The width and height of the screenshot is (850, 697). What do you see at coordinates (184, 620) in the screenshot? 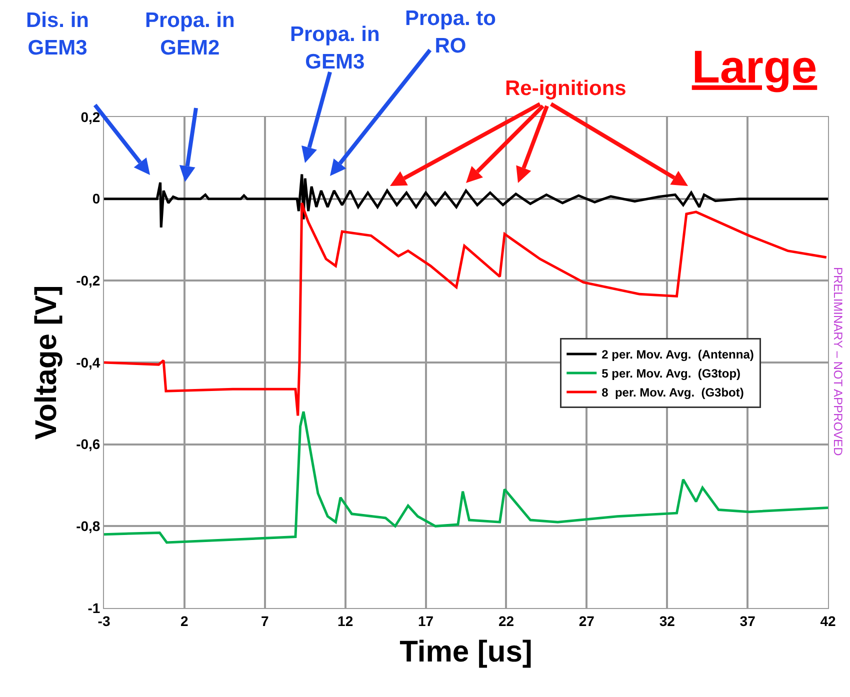
I see `x-tick-label: 2` at bounding box center [184, 620].